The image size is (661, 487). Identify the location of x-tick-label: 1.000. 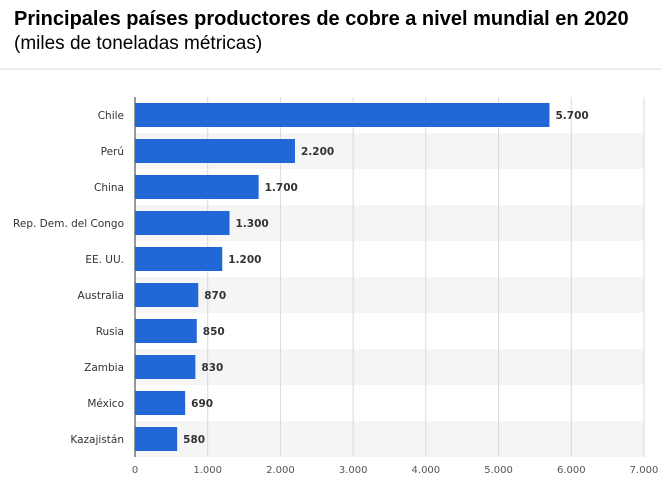
(207, 470).